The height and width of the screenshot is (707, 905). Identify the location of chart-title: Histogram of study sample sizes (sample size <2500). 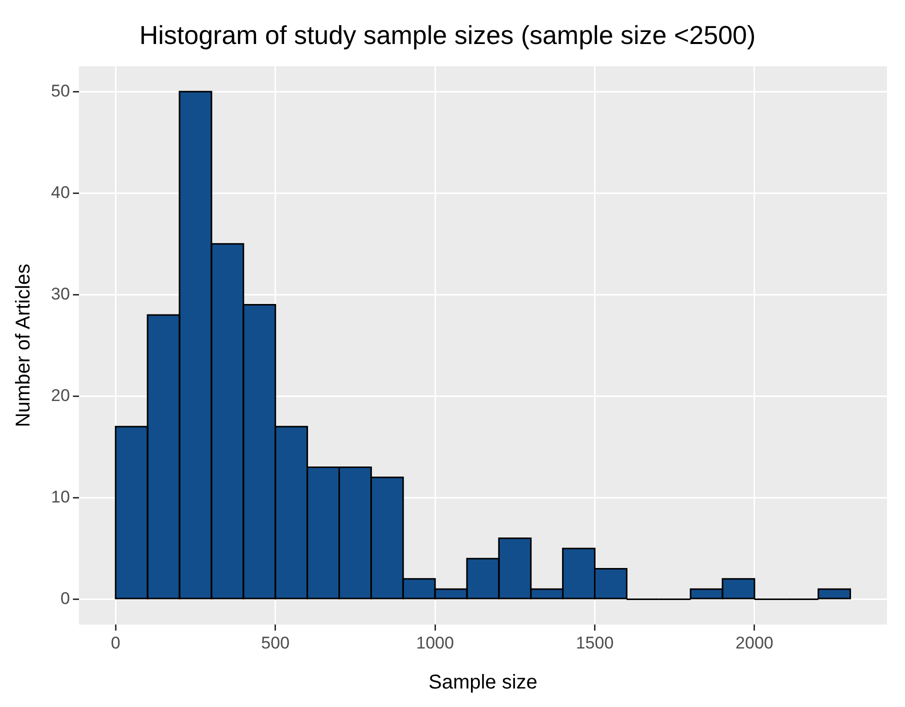
(447, 35).